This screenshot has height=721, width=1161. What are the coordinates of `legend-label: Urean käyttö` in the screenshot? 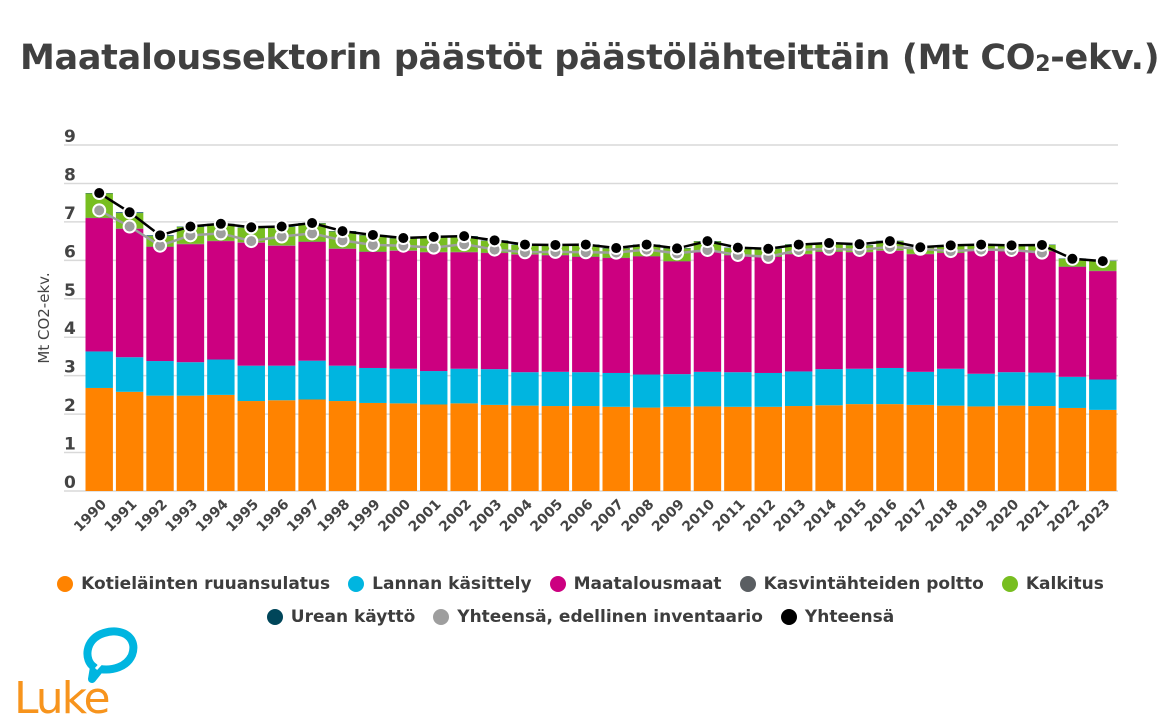 It's located at (353, 617).